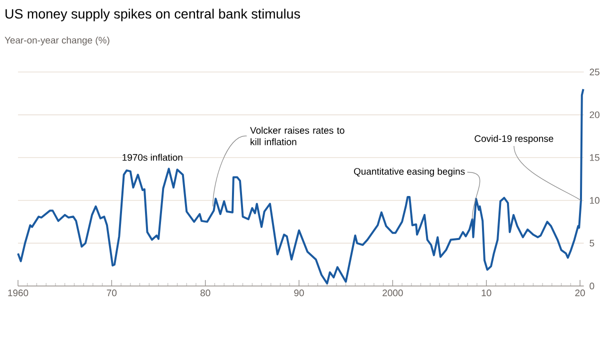 This screenshot has height=345, width=602. What do you see at coordinates (580, 293) in the screenshot?
I see `x-tick-label: 20` at bounding box center [580, 293].